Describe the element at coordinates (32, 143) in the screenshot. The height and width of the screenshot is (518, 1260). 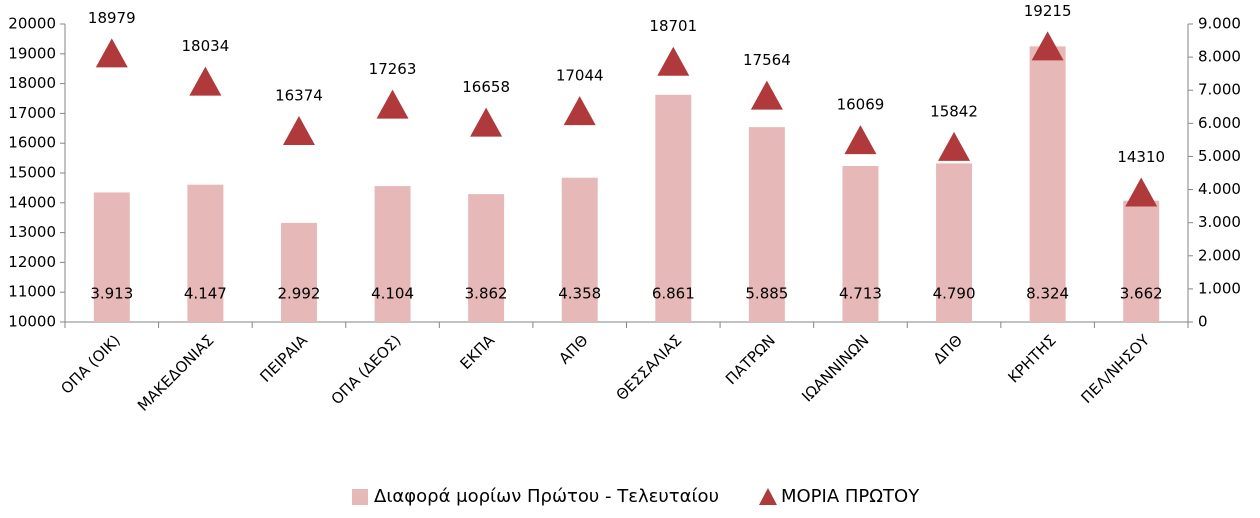
I see `y-tick-label: 16000` at that location.